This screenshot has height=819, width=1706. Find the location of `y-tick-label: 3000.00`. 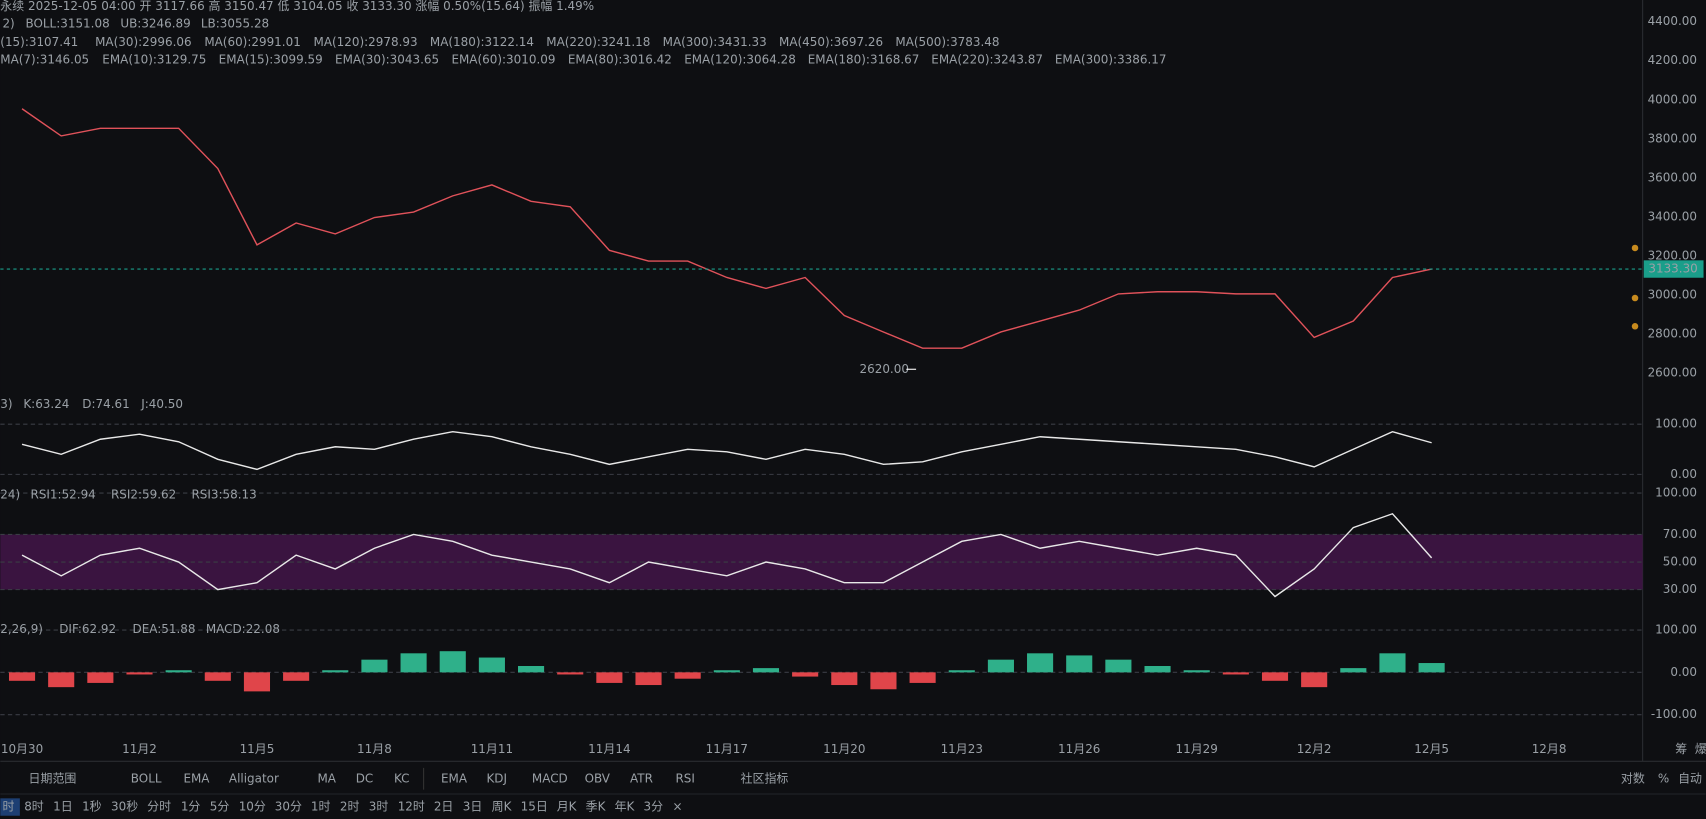

y-tick-label: 3000.00 is located at coordinates (1672, 295).